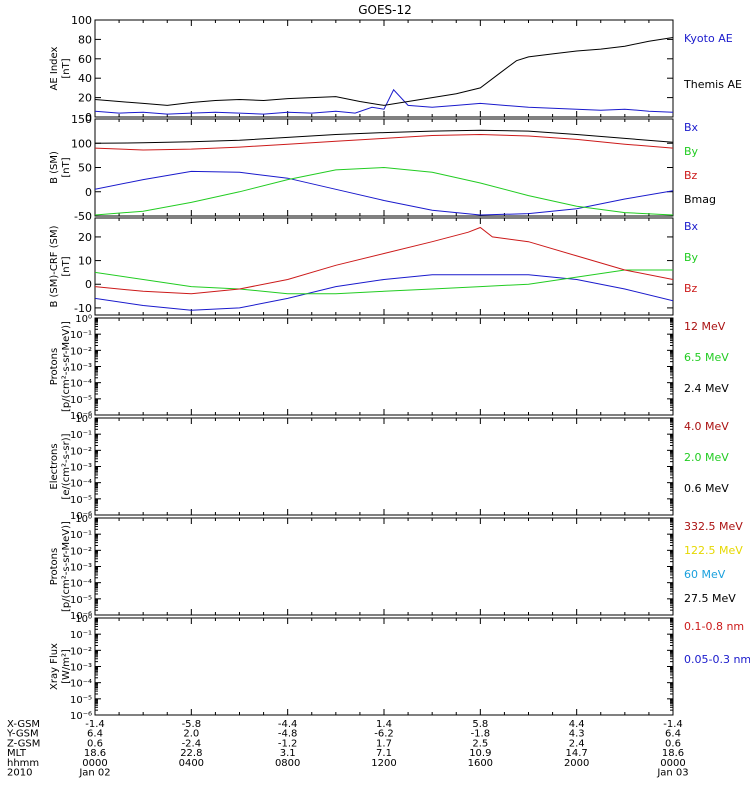 Image resolution: width=750 pixels, height=800 pixels. Describe the element at coordinates (480, 743) in the screenshot. I see `footer-value: 2.5` at that location.